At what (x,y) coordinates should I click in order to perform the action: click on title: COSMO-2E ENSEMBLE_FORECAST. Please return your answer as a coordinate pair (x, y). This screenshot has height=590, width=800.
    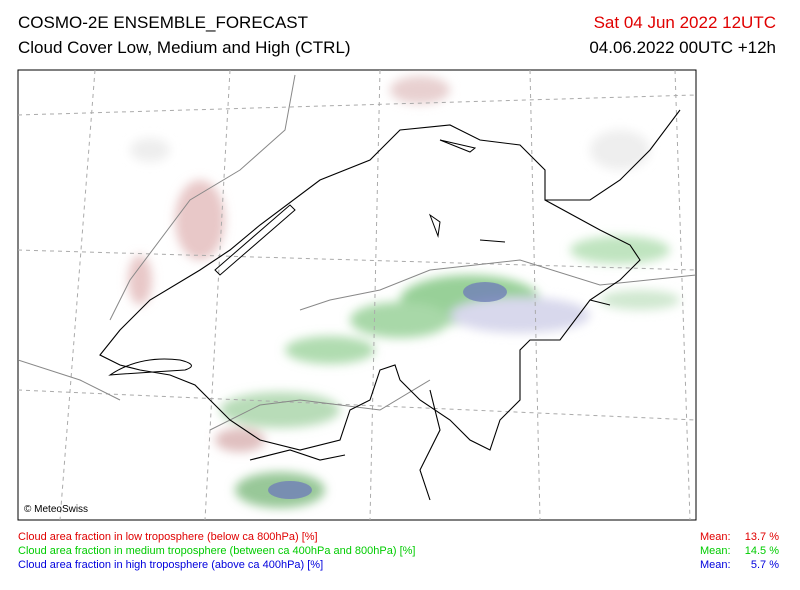
    Looking at the image, I should click on (163, 22).